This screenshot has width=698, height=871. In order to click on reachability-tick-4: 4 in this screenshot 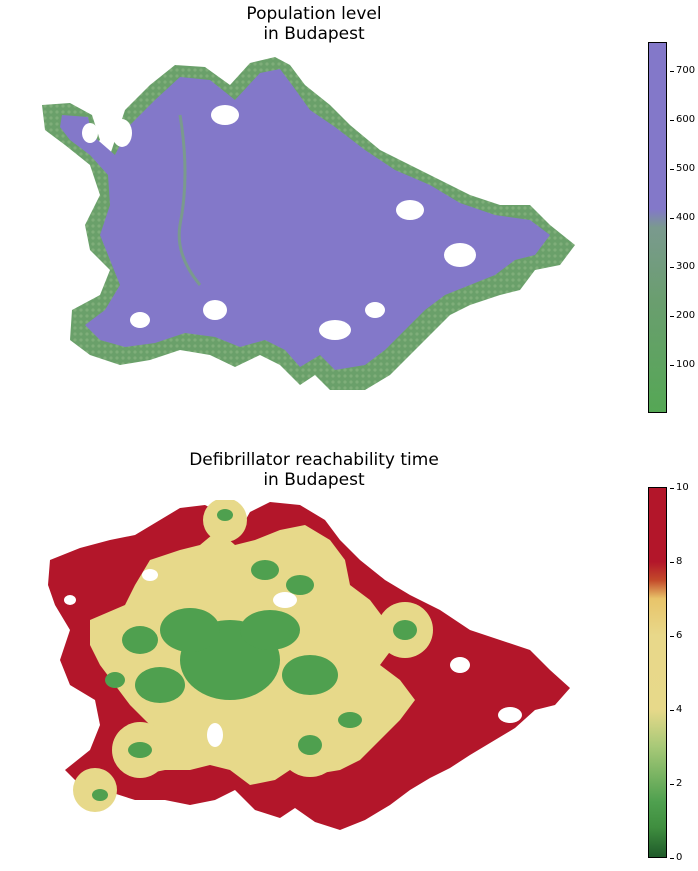, I will do `click(676, 709)`.